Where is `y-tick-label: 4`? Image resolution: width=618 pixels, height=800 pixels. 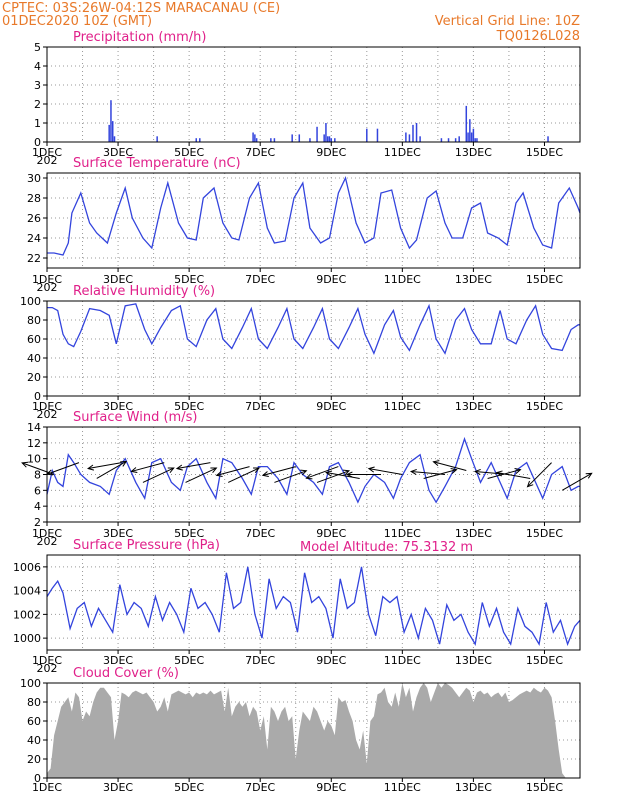 y-tick-label: 4 is located at coordinates (37, 66).